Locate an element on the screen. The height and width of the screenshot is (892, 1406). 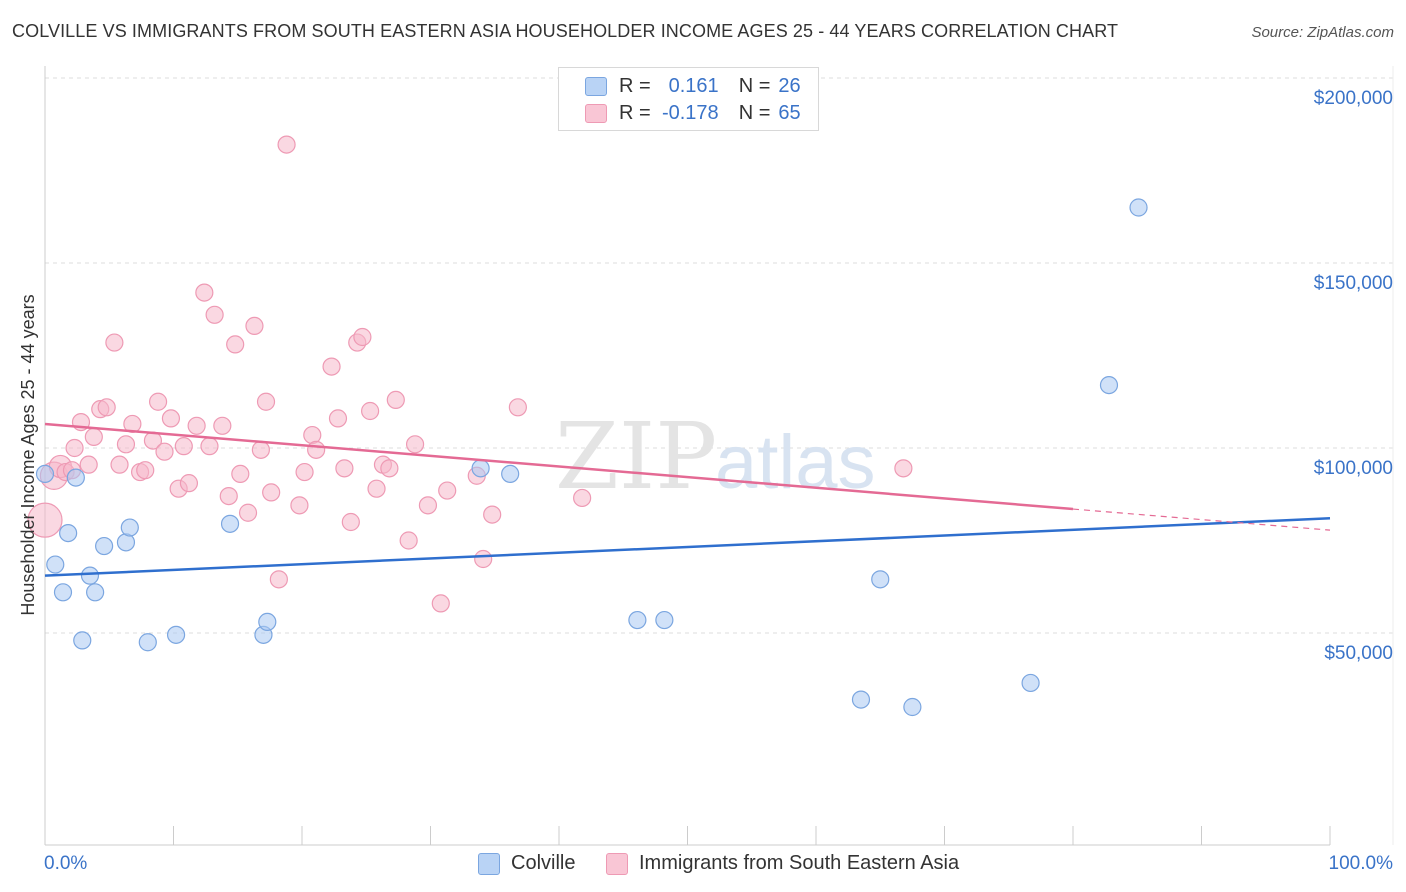
watermark-atlas: atlas is located at coordinates (795, 462).